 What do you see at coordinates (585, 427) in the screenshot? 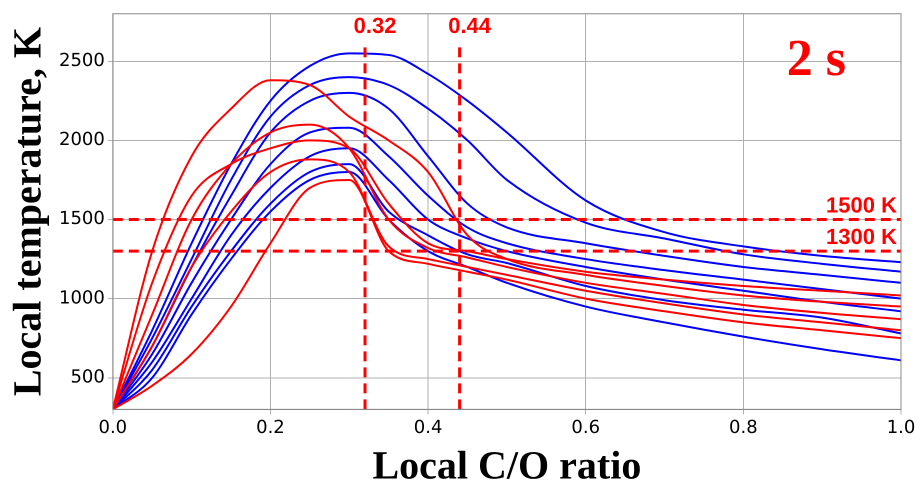
I see `x-tick-label: 0.6` at bounding box center [585, 427].